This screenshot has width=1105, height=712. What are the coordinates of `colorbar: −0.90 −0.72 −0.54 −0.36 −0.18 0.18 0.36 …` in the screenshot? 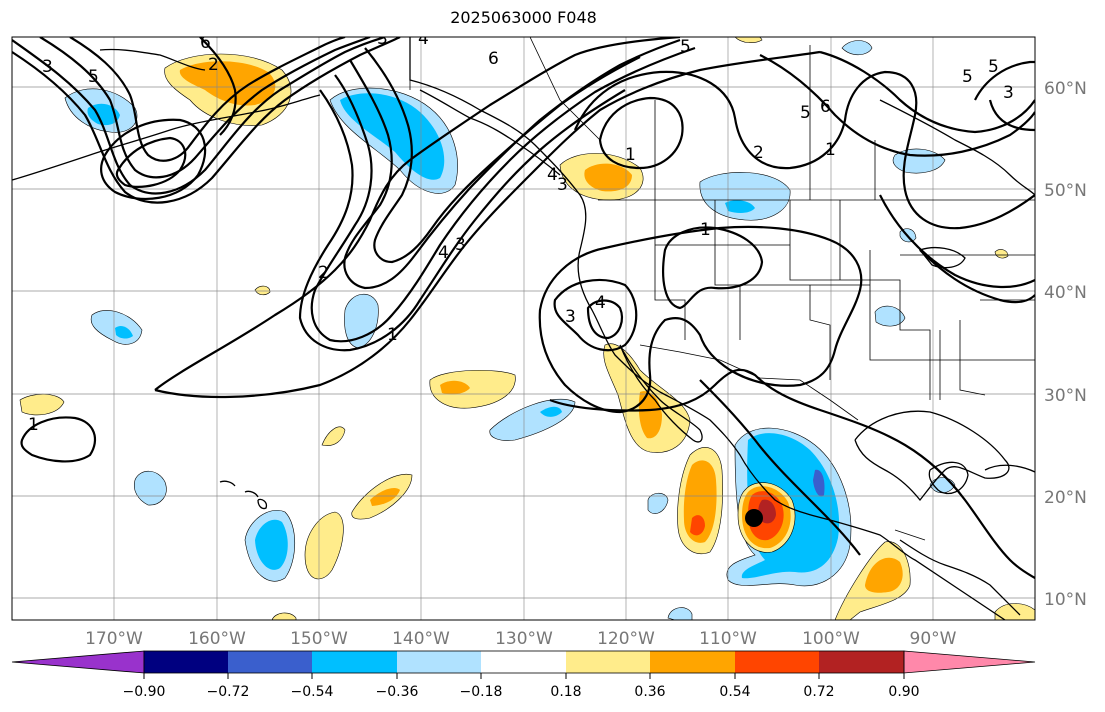 It's located at (523, 675).